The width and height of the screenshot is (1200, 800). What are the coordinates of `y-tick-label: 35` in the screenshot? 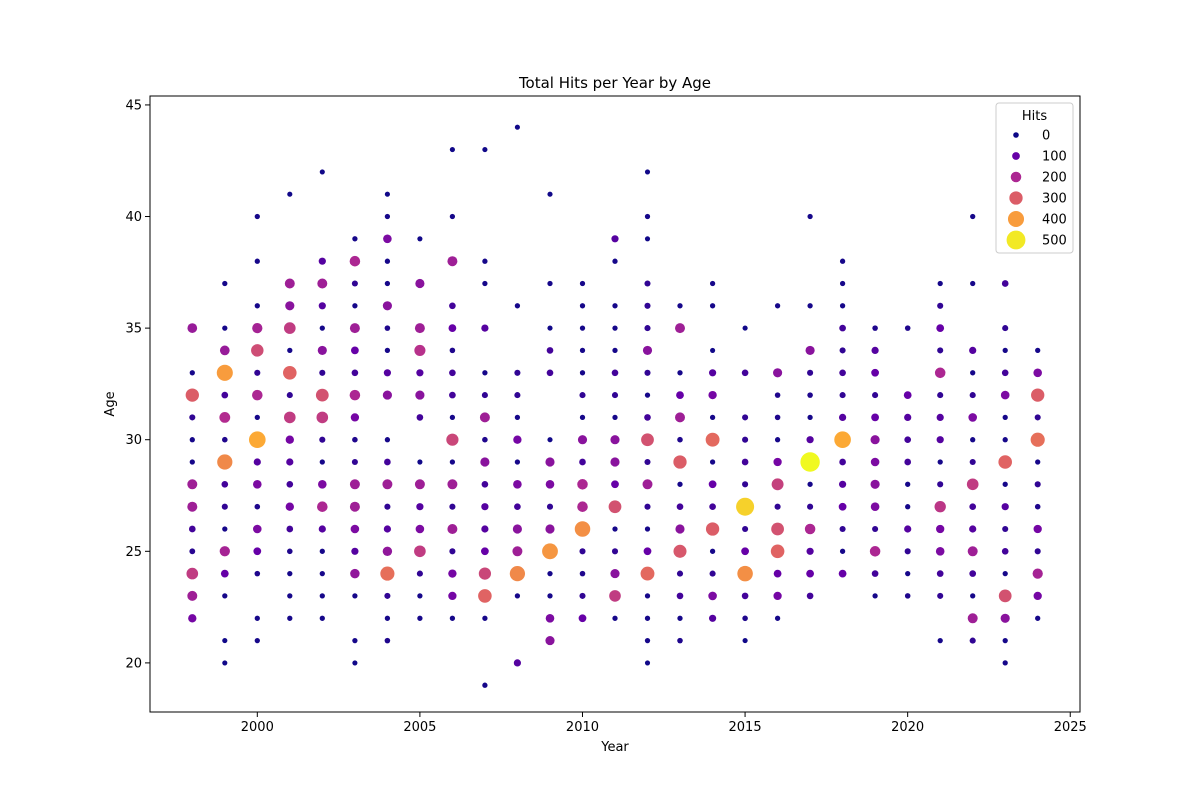 It's located at (133, 329).